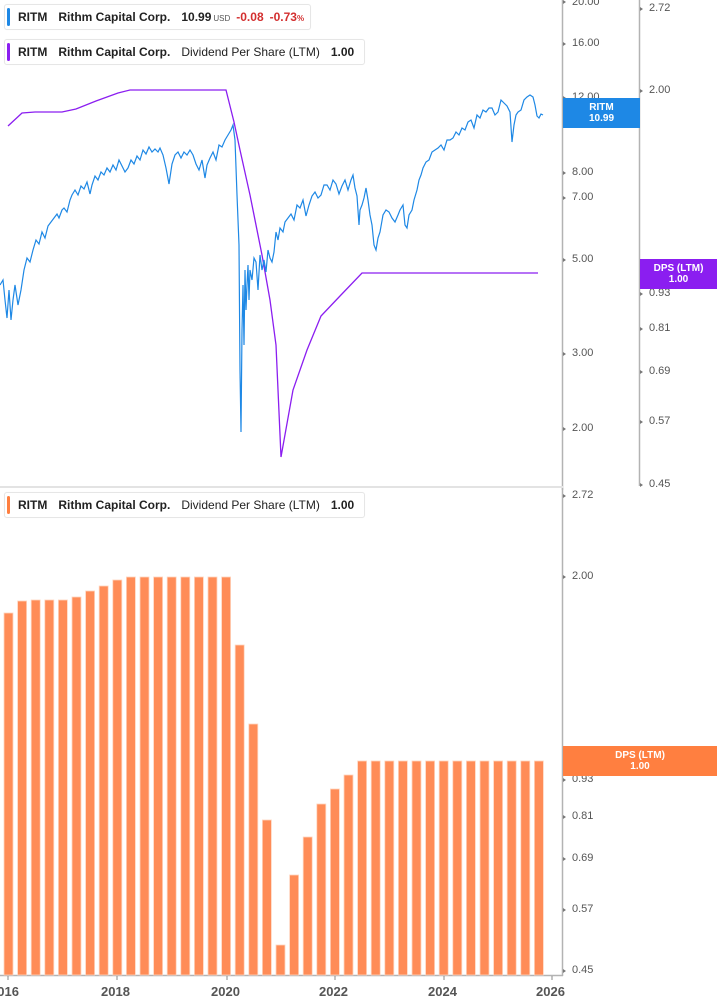 The image size is (717, 1005). I want to click on x-tick-2016: 2016, so click(9, 991).